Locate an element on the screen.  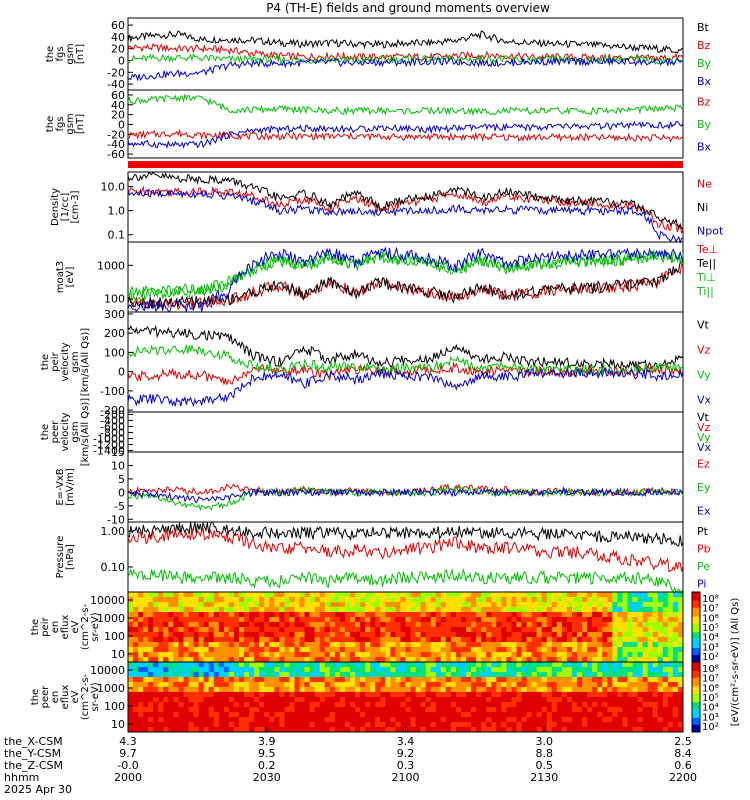
y-axis-label: sr-eV) is located at coordinates (95, 696).